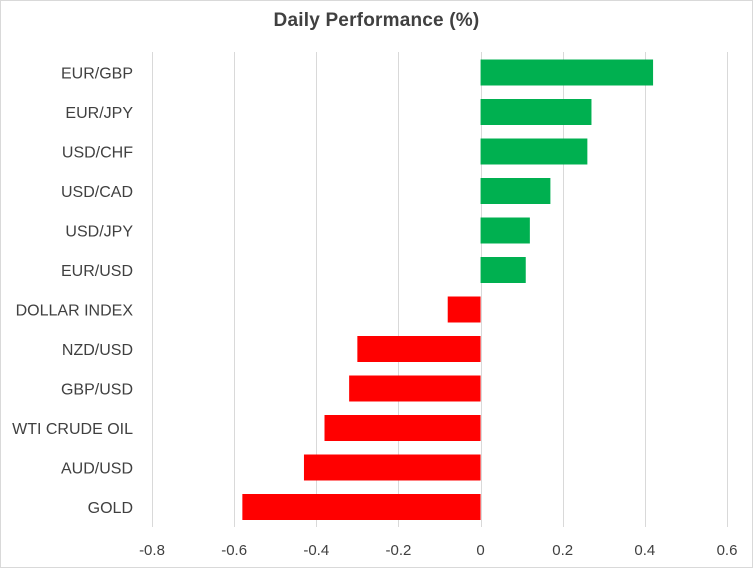  Describe the element at coordinates (110, 508) in the screenshot. I see `category-label: GOLD` at that location.